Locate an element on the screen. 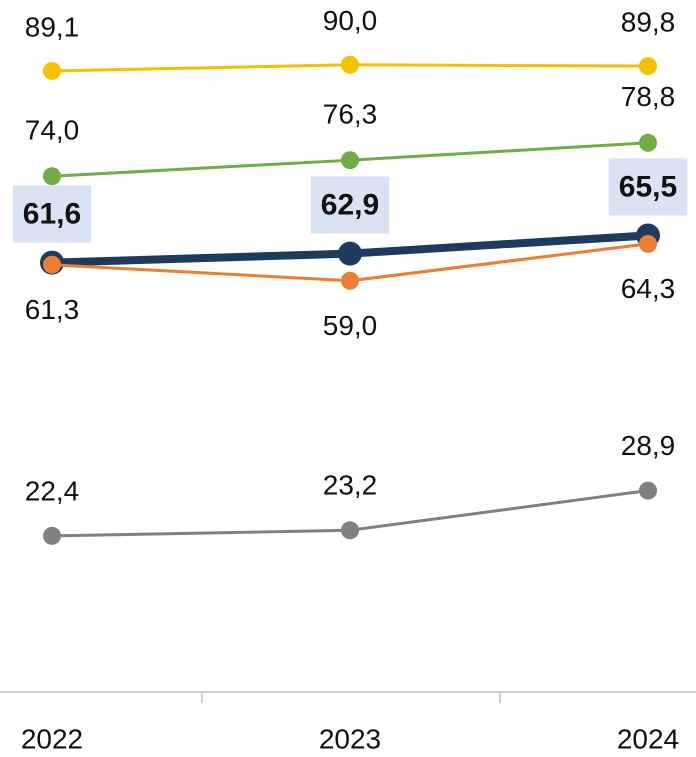 Image resolution: width=696 pixels, height=757 pixels. x-tick-label: 2024 is located at coordinates (648, 738).